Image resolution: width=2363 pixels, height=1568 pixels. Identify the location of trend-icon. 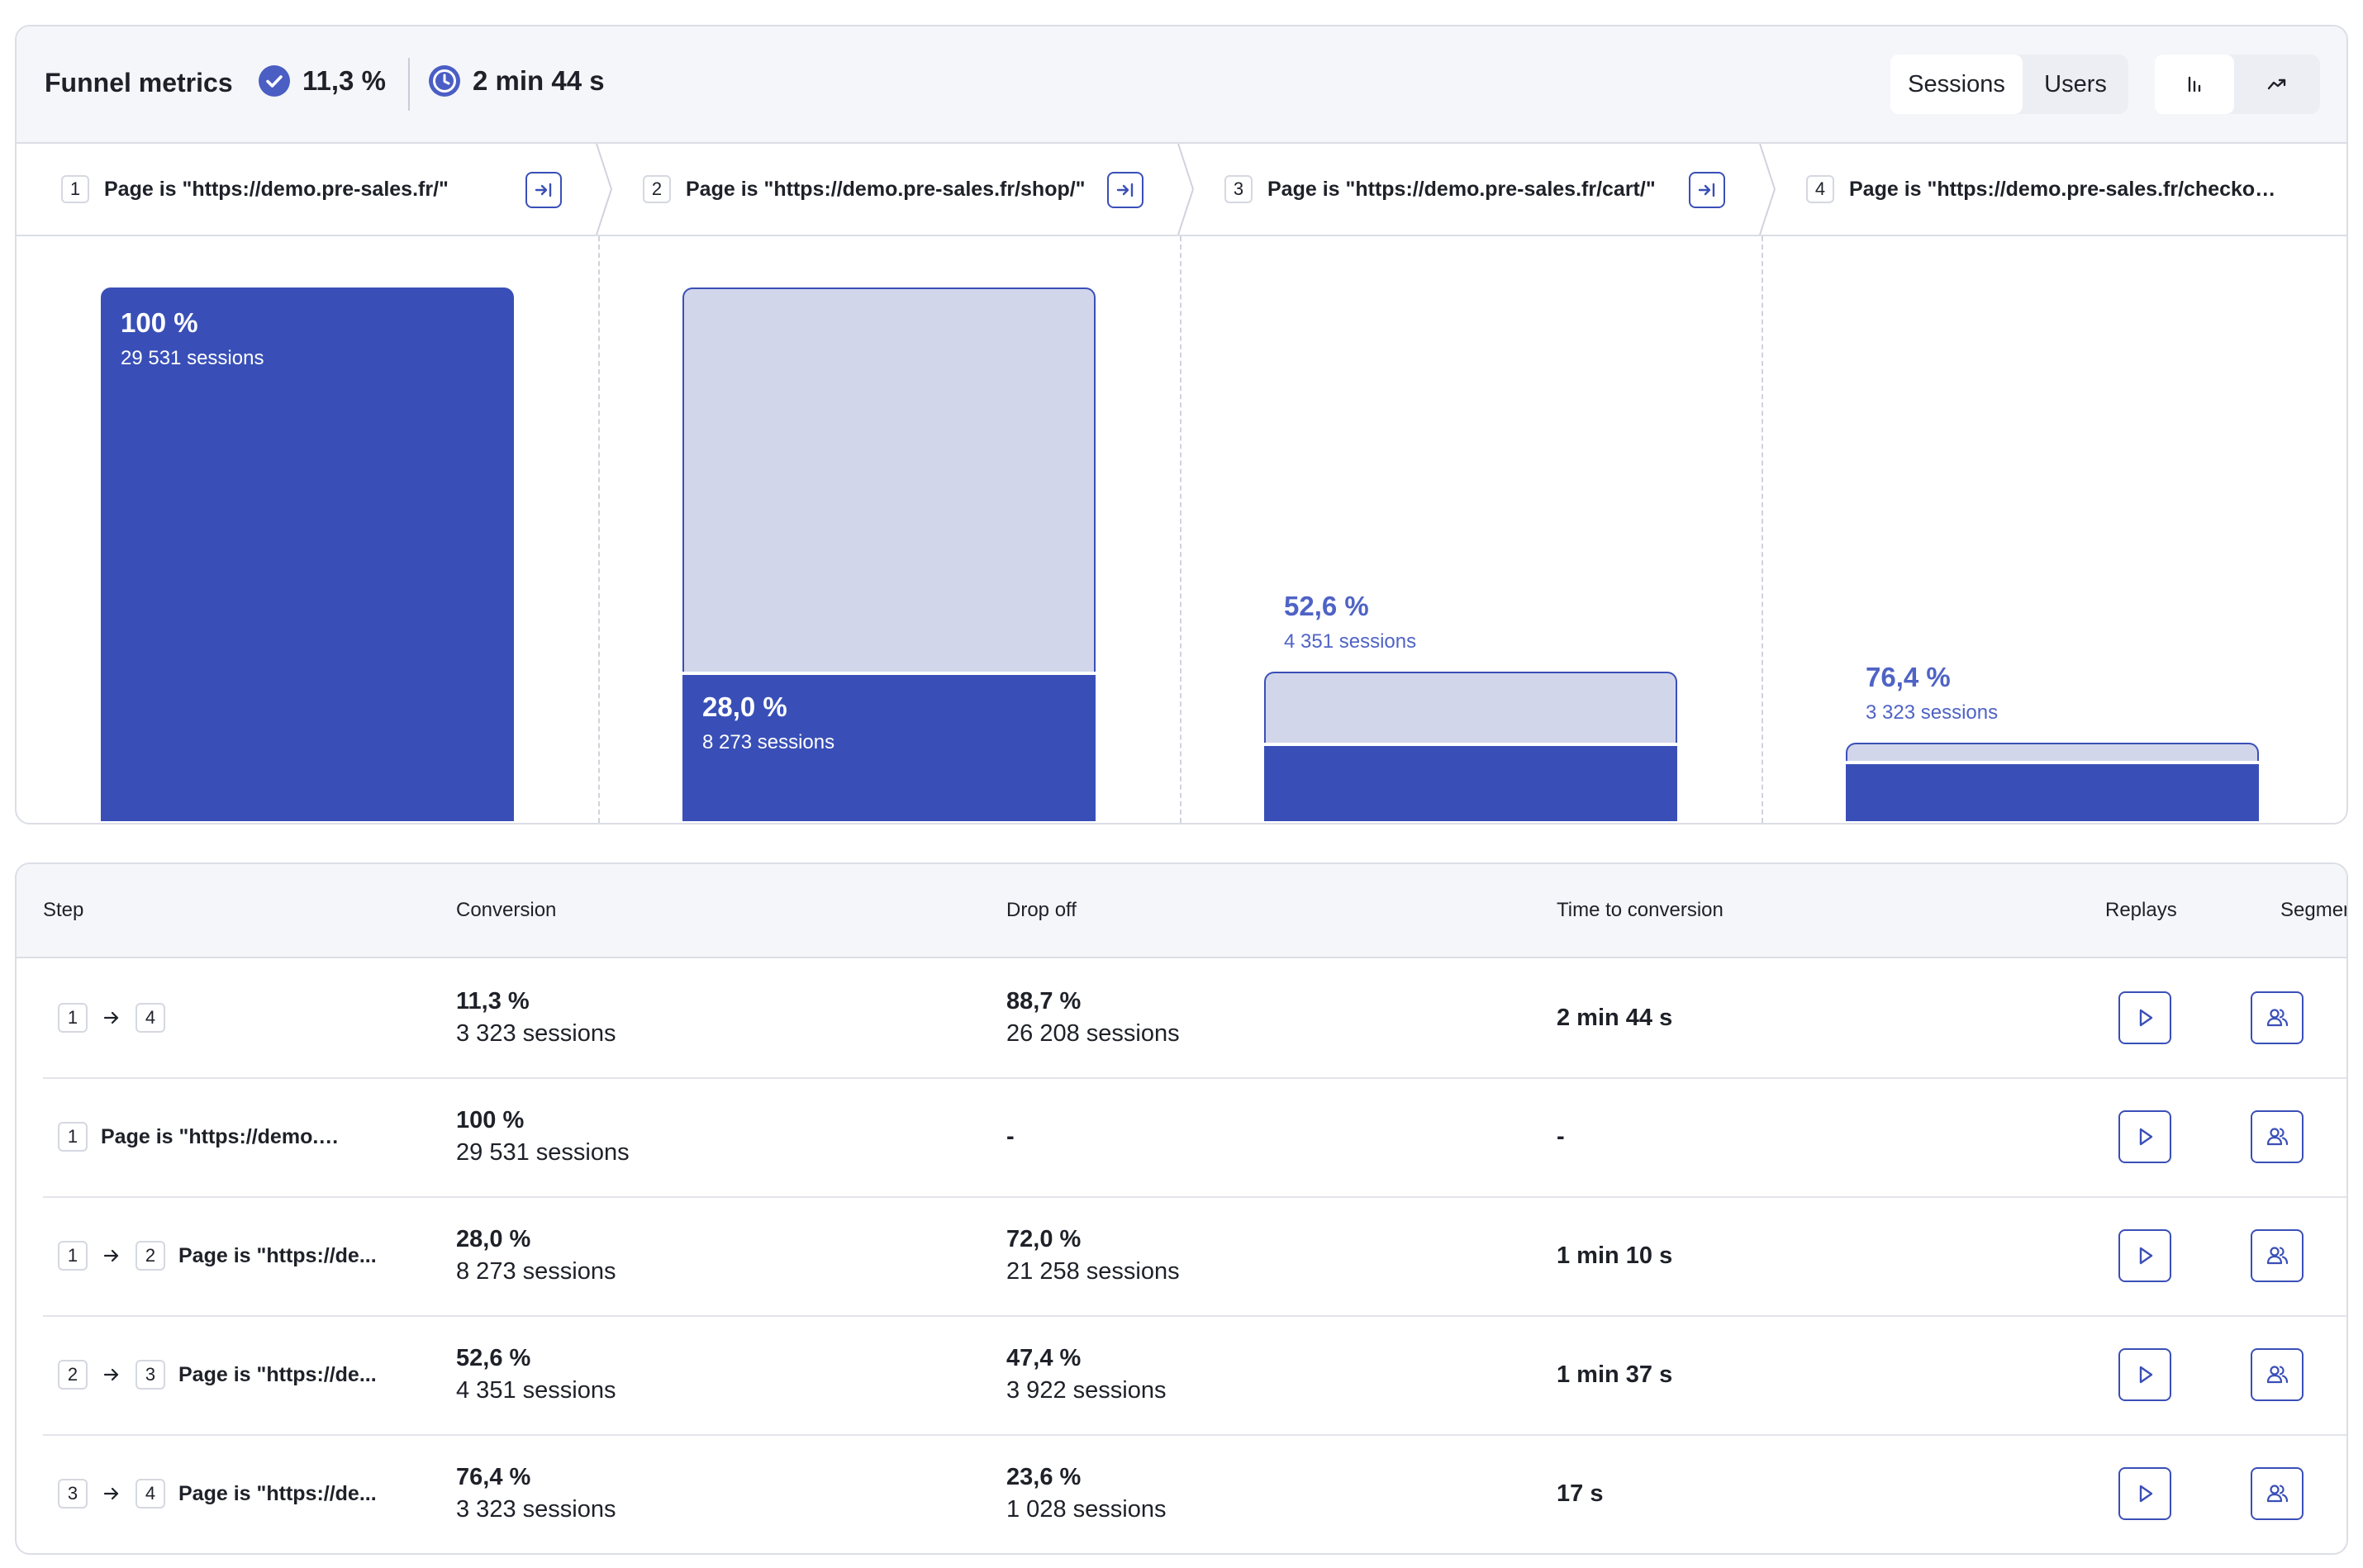
(2276, 84).